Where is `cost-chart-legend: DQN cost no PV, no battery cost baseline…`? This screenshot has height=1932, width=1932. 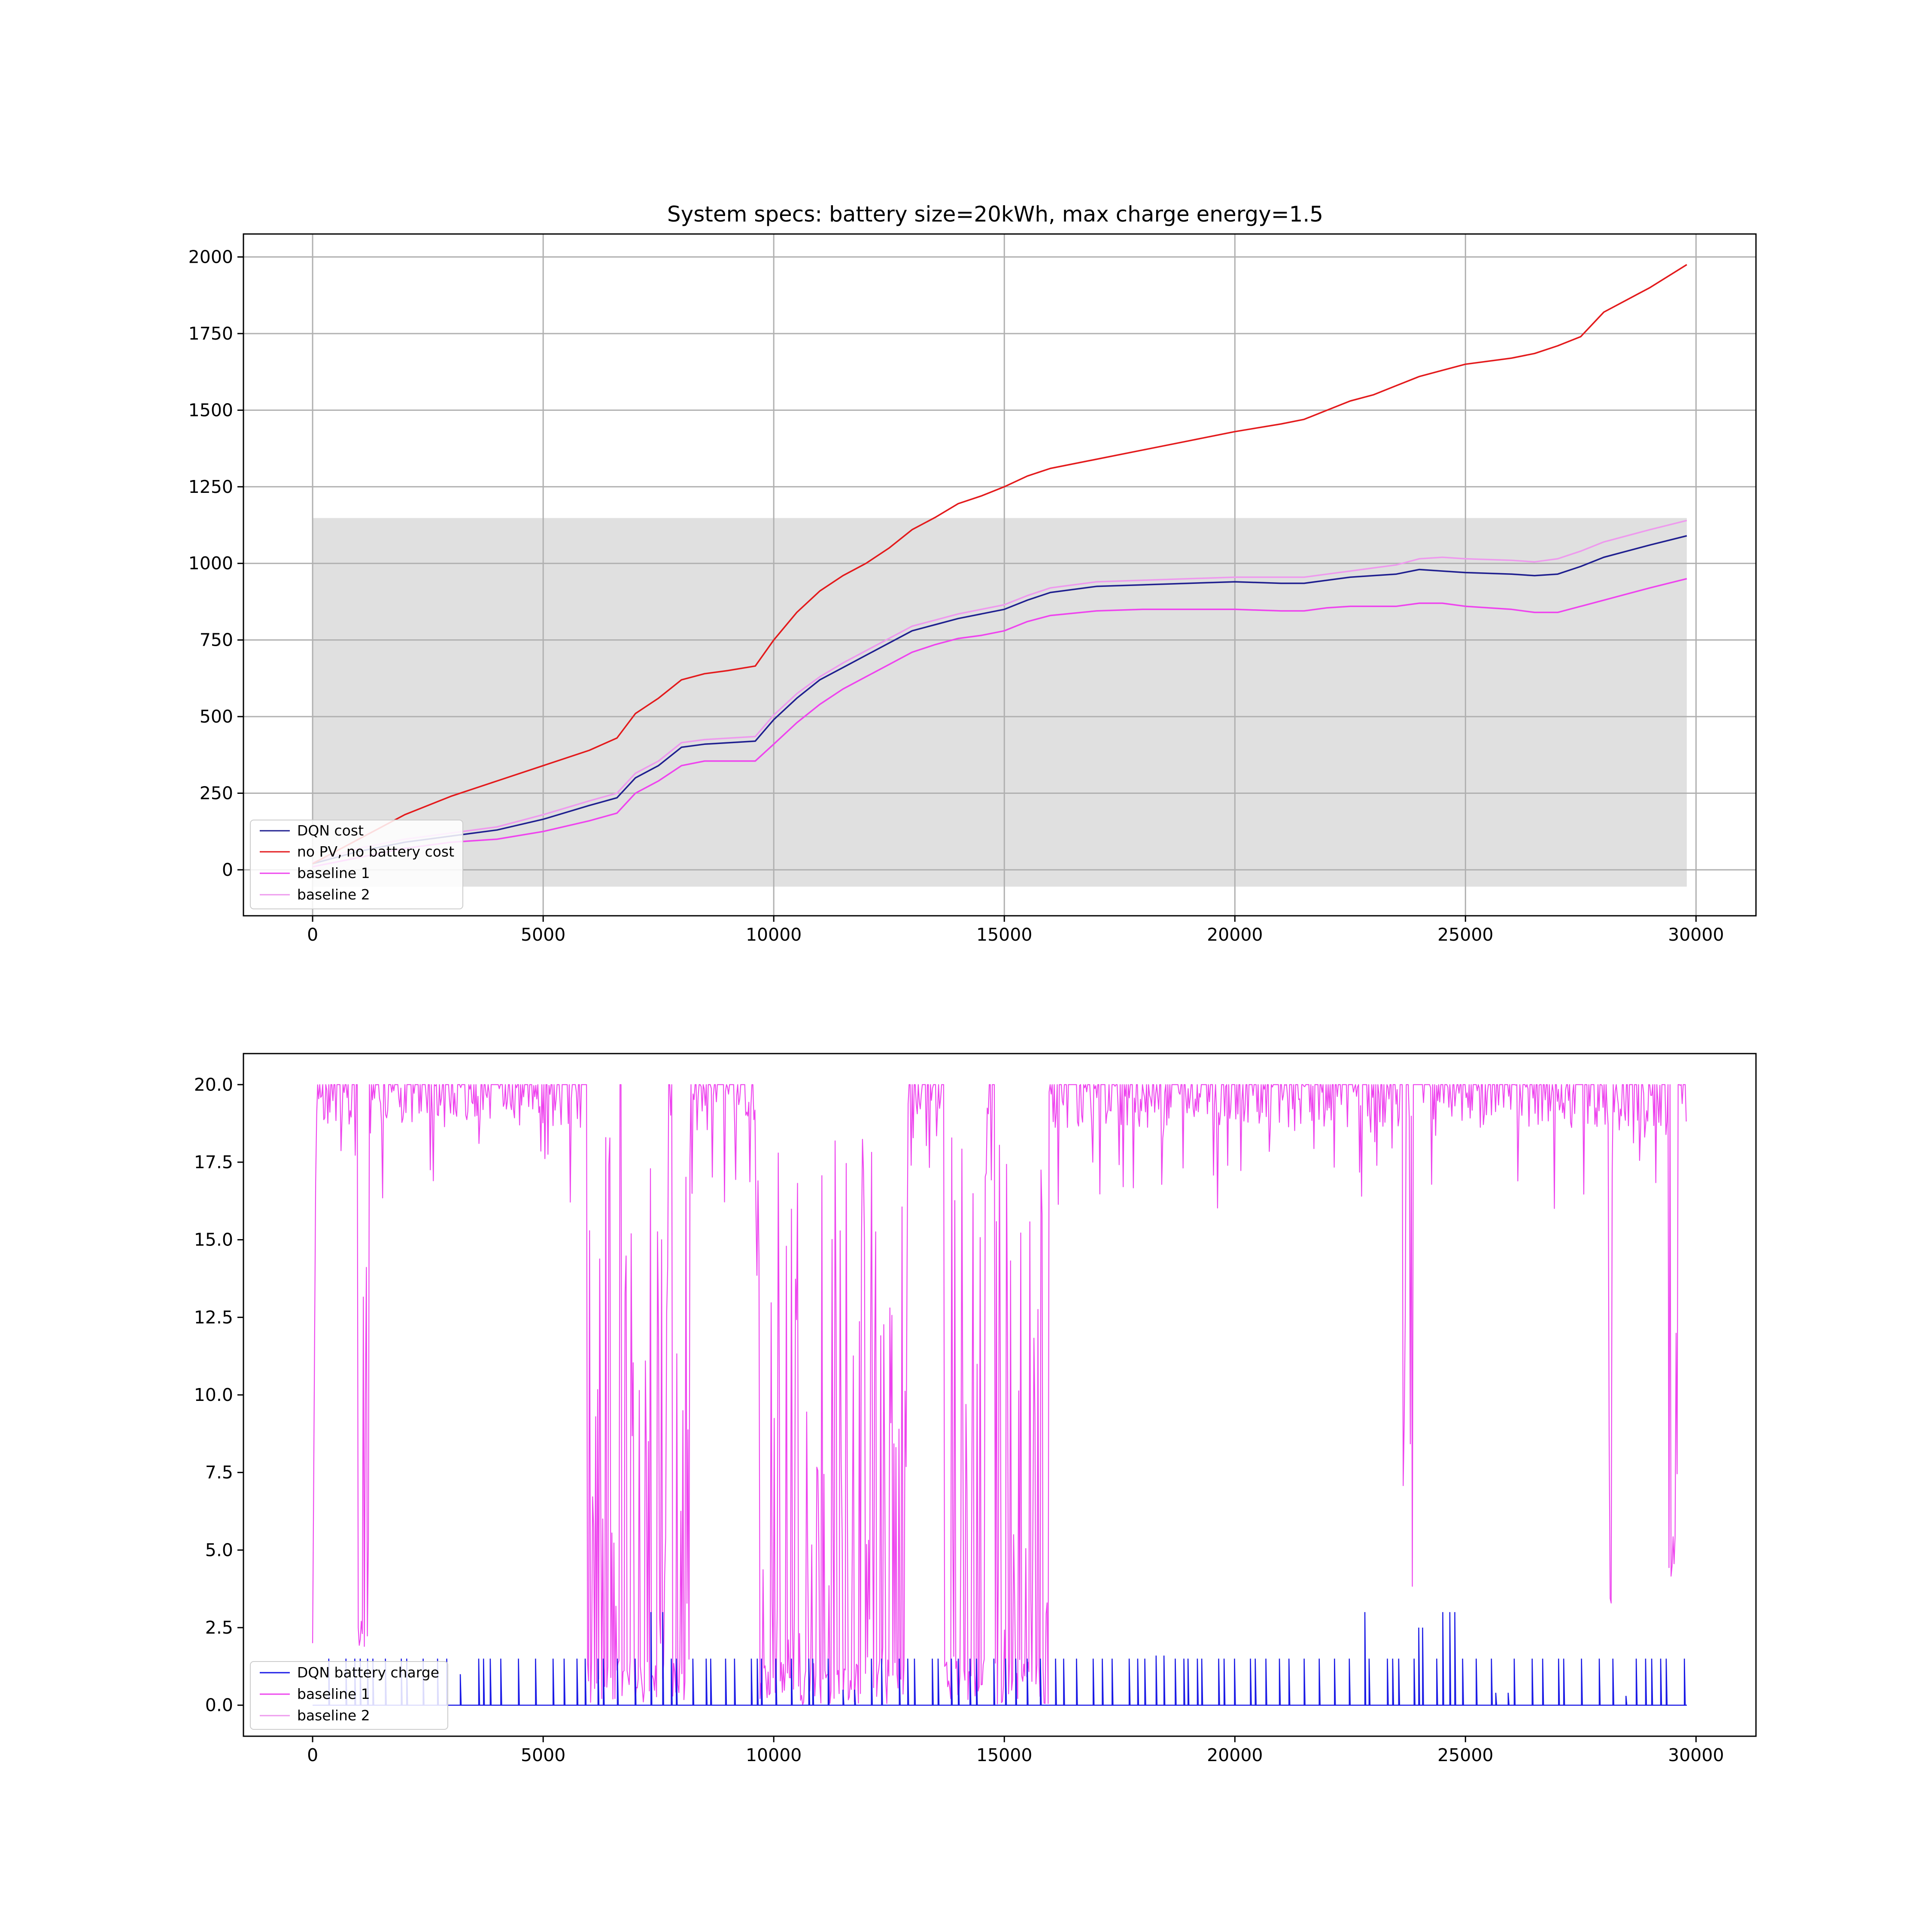 cost-chart-legend: DQN cost no PV, no battery cost baseline… is located at coordinates (356, 865).